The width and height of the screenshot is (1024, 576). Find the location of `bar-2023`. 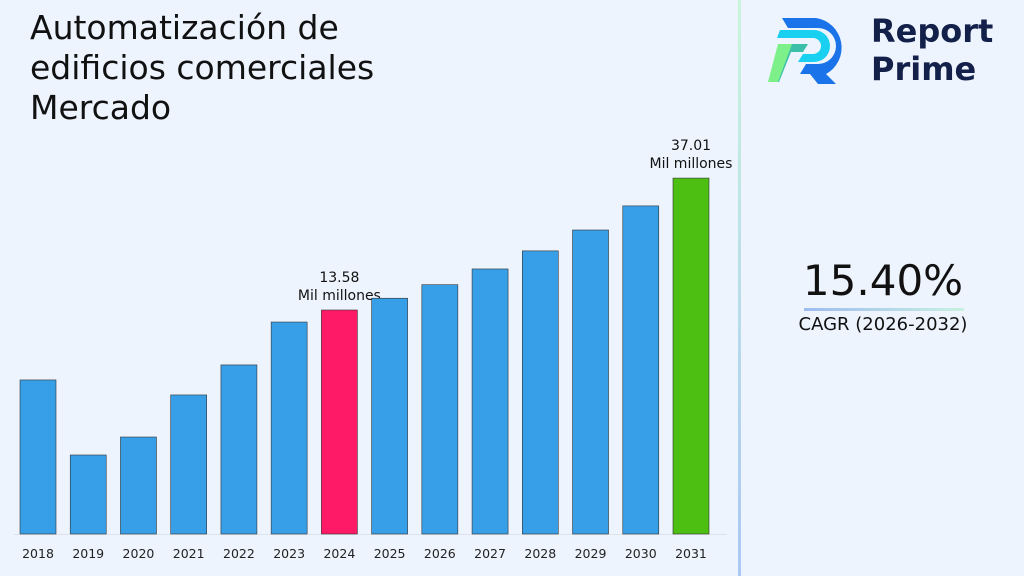

bar-2023 is located at coordinates (289, 428).